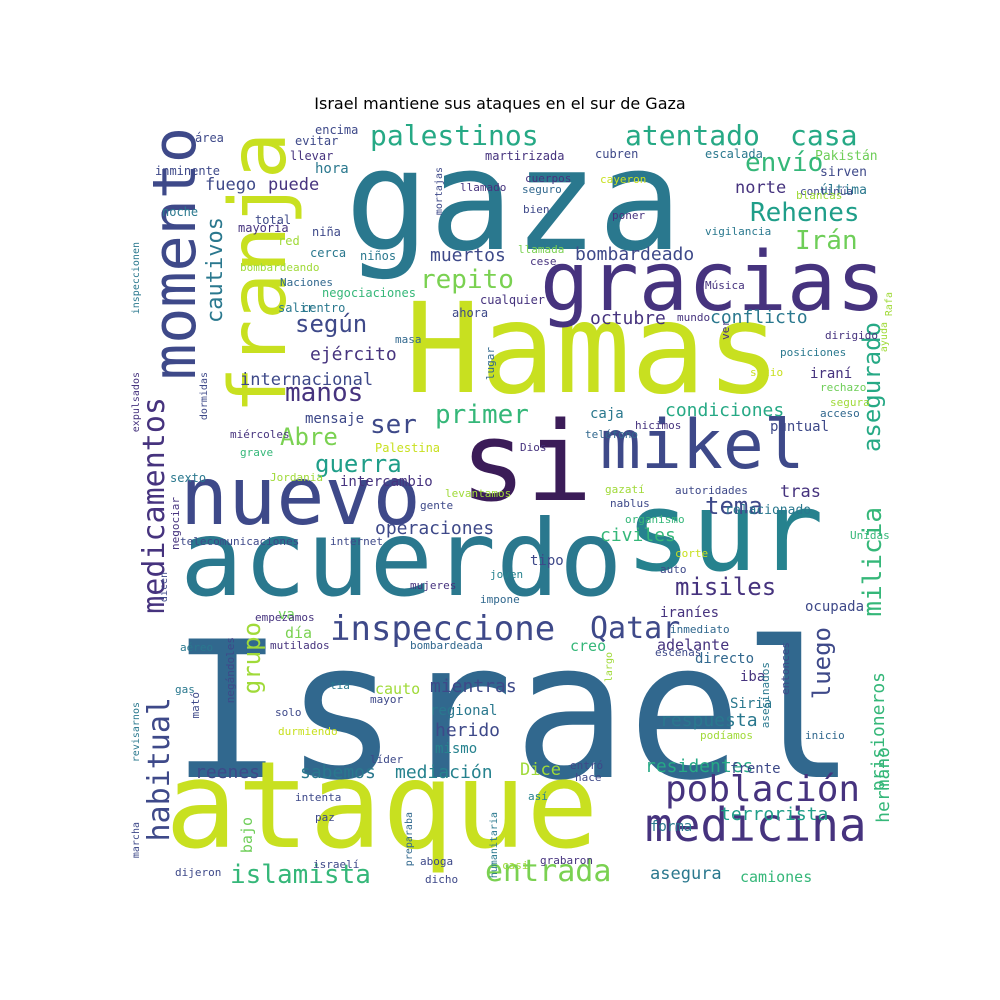  Describe the element at coordinates (159, 769) in the screenshot. I see `word-habitual: habitual` at that location.